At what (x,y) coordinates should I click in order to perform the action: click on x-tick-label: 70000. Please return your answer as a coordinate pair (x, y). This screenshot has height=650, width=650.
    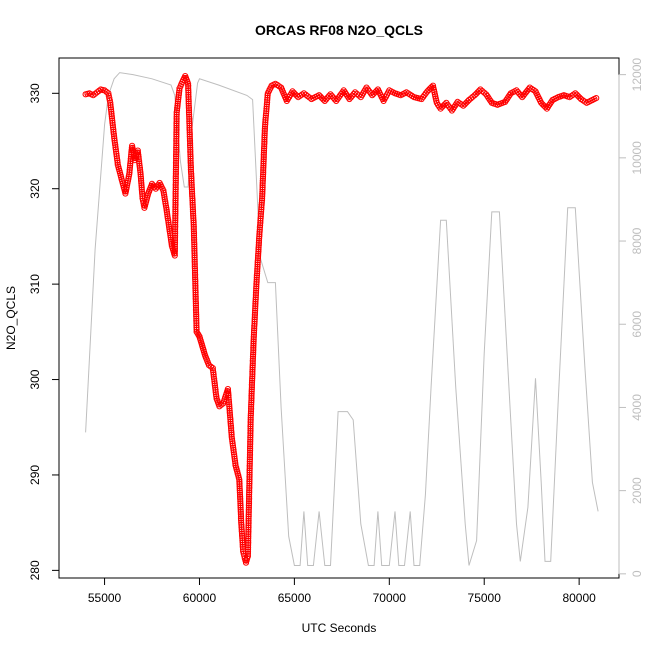
    Looking at the image, I should click on (390, 598).